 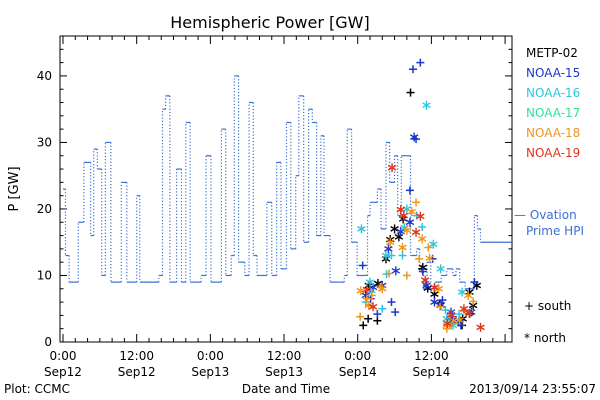 I want to click on y-tick-label: 20, so click(x=44, y=209).